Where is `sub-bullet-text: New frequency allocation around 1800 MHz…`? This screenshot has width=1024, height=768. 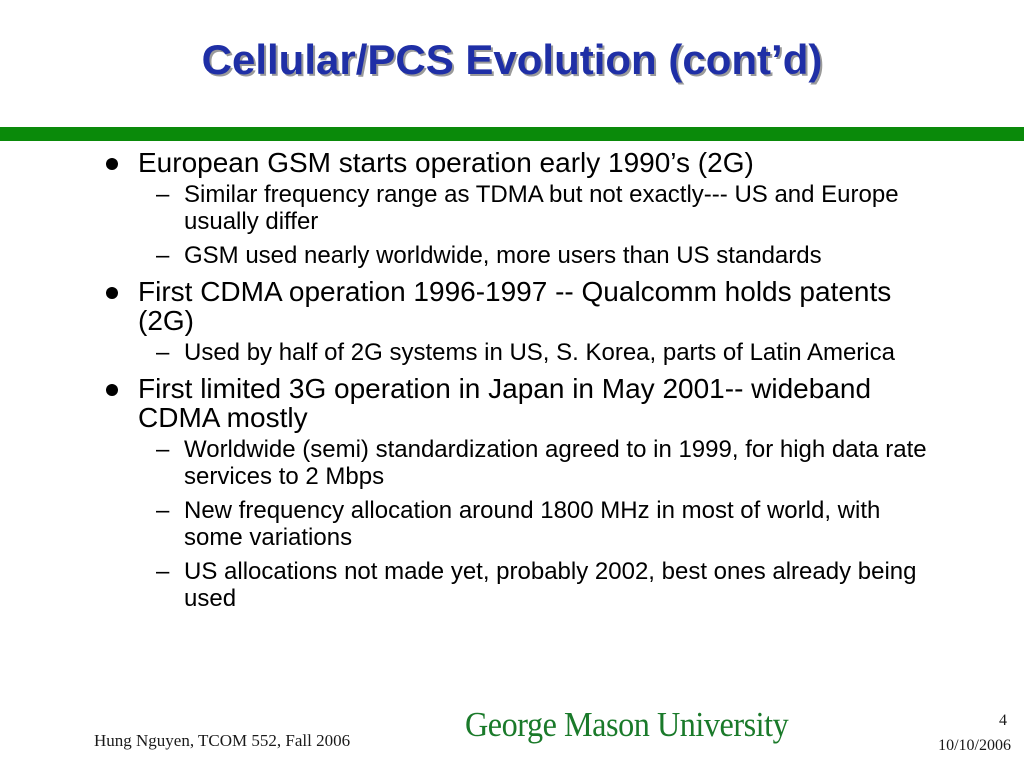 sub-bullet-text: New frequency allocation around 1800 MHz… is located at coordinates (532, 524).